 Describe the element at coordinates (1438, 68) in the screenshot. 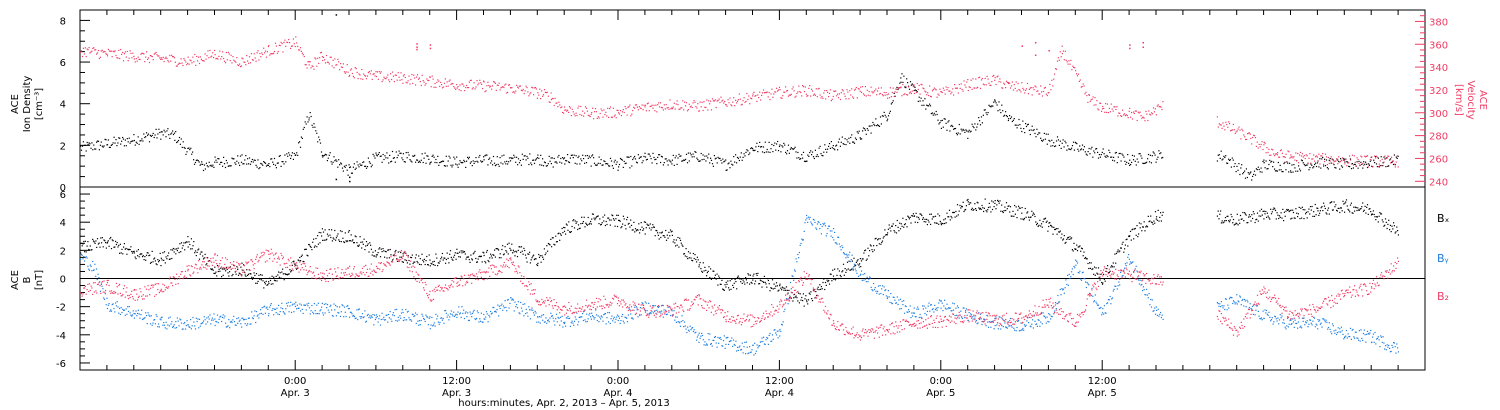

I see `top-right-tick-label: 340` at that location.